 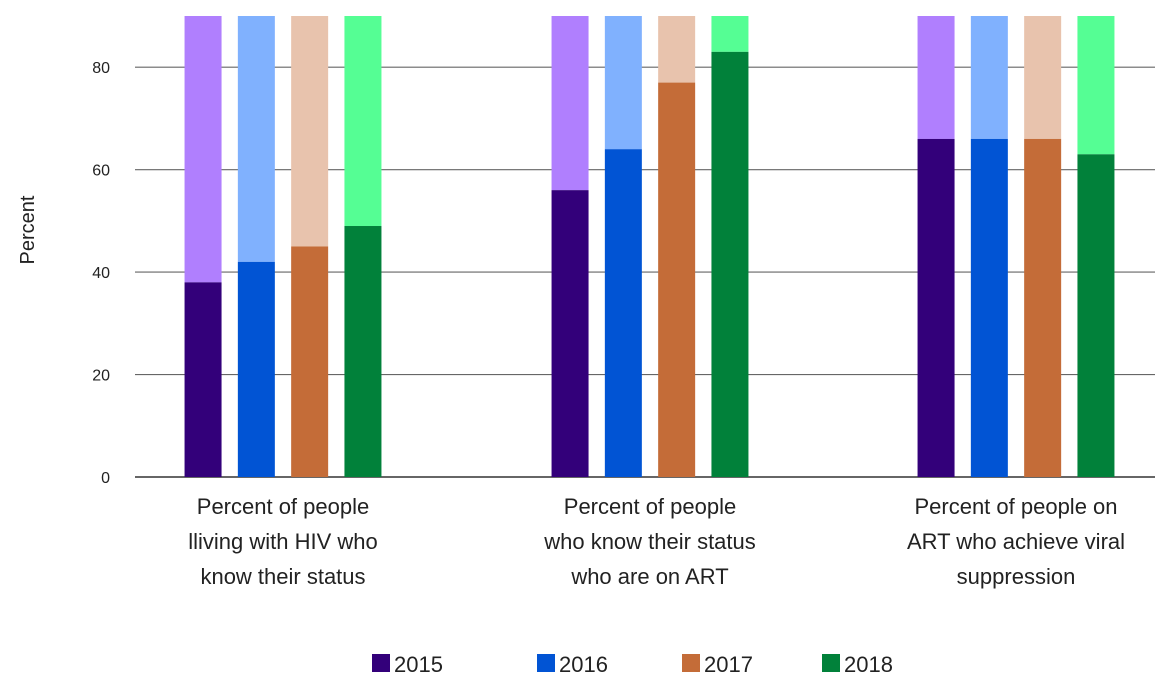 I want to click on legend-label: 2015, so click(x=418, y=664).